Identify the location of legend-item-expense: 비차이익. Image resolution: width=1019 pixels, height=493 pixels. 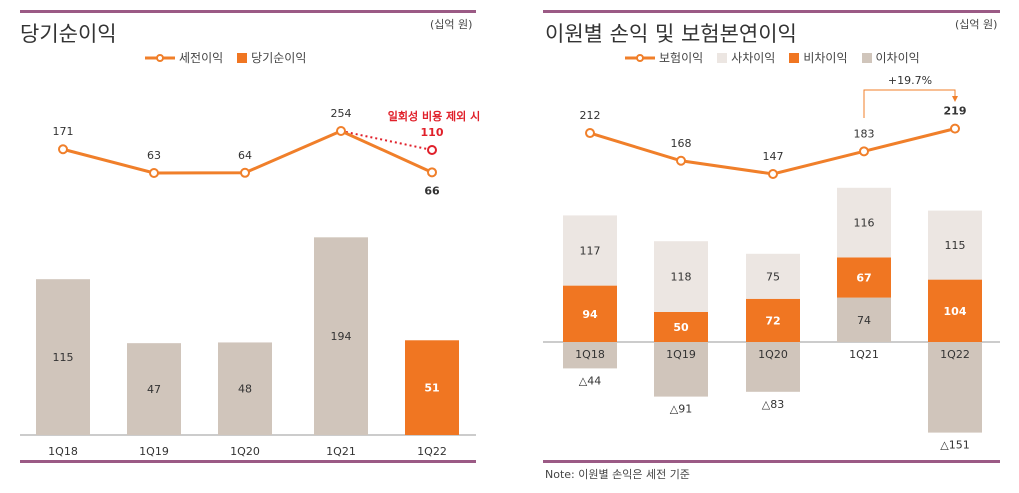
(818, 57).